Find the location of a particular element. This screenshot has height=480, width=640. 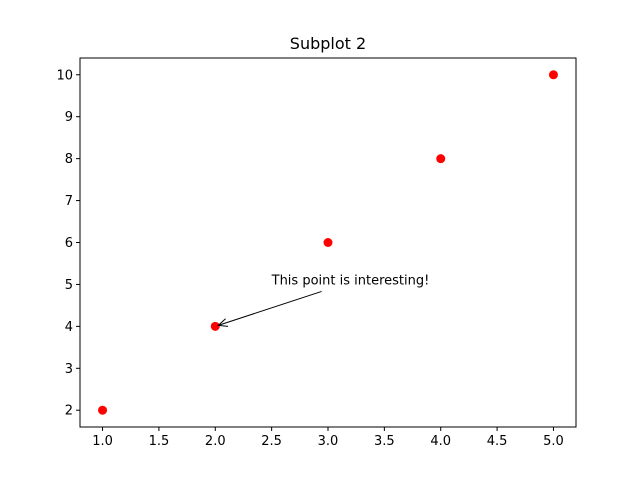

x-tick-label: 4.5 is located at coordinates (497, 441).